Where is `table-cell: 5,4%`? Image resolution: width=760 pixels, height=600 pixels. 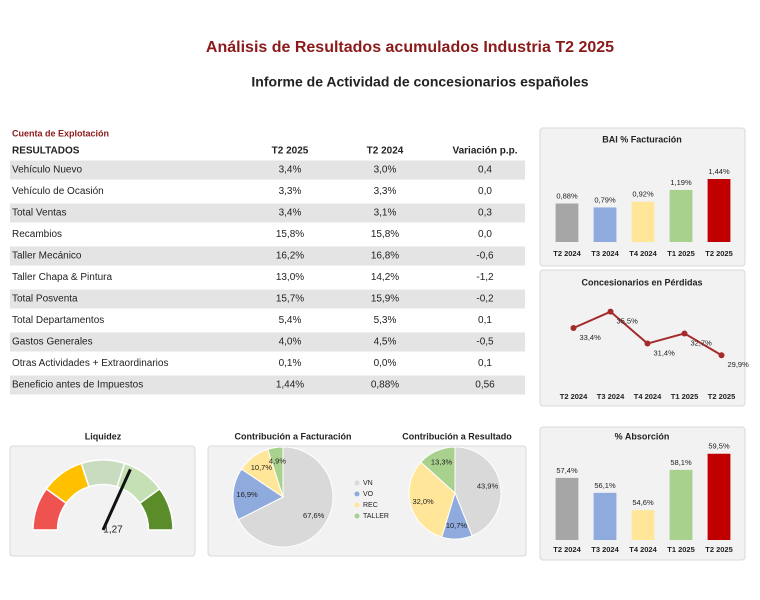
table-cell: 5,4% is located at coordinates (290, 320).